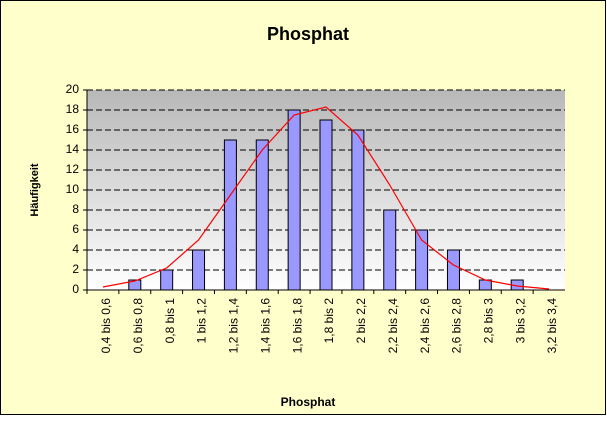 This screenshot has width=607, height=421. What do you see at coordinates (73, 89) in the screenshot?
I see `y-tick-label: 20` at bounding box center [73, 89].